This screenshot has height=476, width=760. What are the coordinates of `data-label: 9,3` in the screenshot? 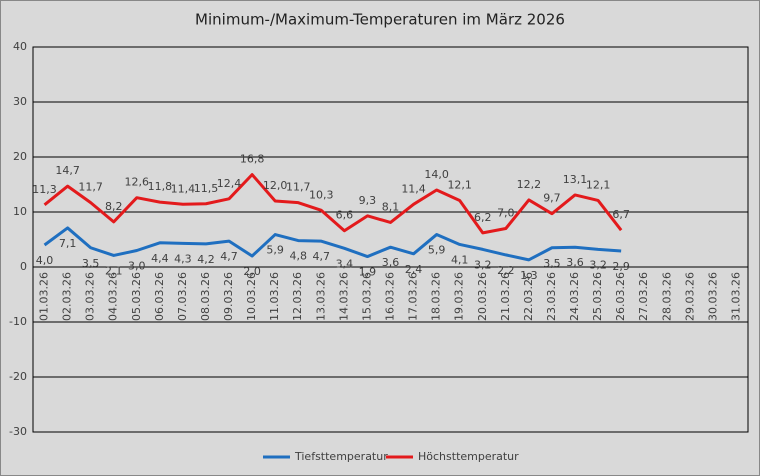 It's located at (368, 200).